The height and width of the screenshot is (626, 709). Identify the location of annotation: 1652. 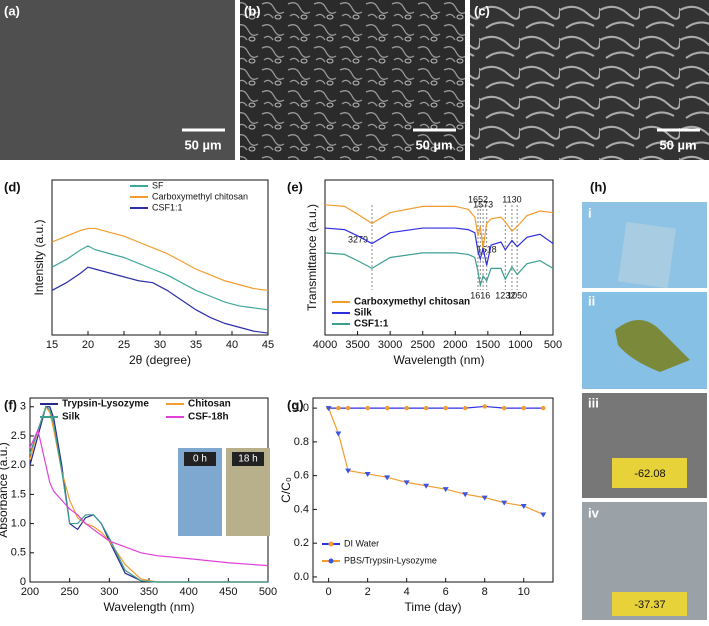
(478, 199).